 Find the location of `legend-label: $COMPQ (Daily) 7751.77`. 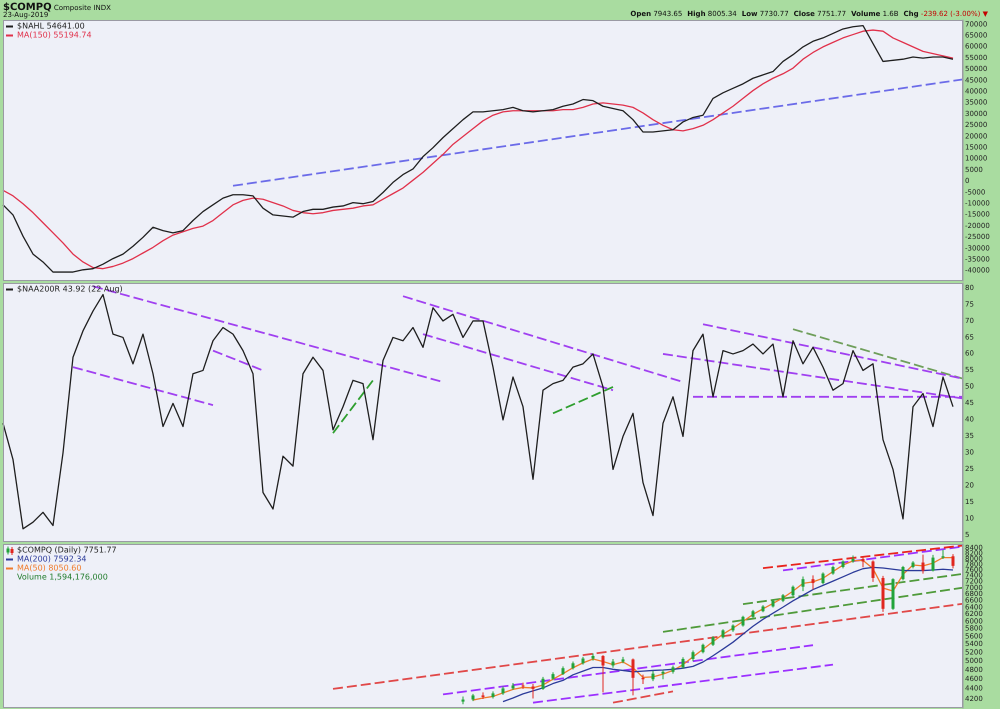

legend-label: $COMPQ (Daily) 7751.77 is located at coordinates (67, 550).